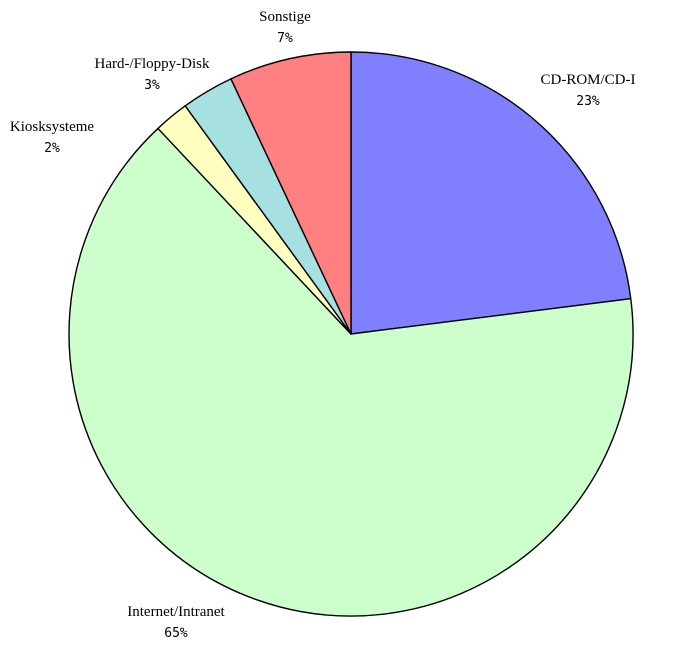 The height and width of the screenshot is (650, 693). I want to click on slice-label: Kiosksysteme, so click(52, 127).